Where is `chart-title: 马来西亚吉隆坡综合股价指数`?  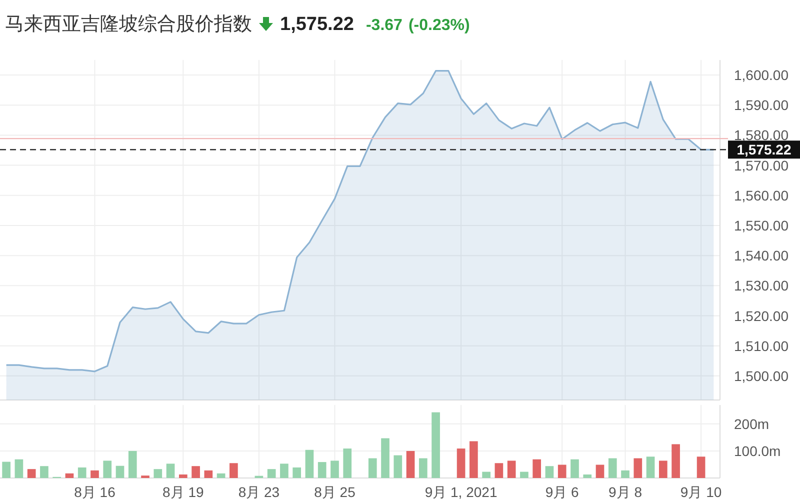
chart-title: 马来西亚吉隆坡综合股价指数 is located at coordinates (128, 24).